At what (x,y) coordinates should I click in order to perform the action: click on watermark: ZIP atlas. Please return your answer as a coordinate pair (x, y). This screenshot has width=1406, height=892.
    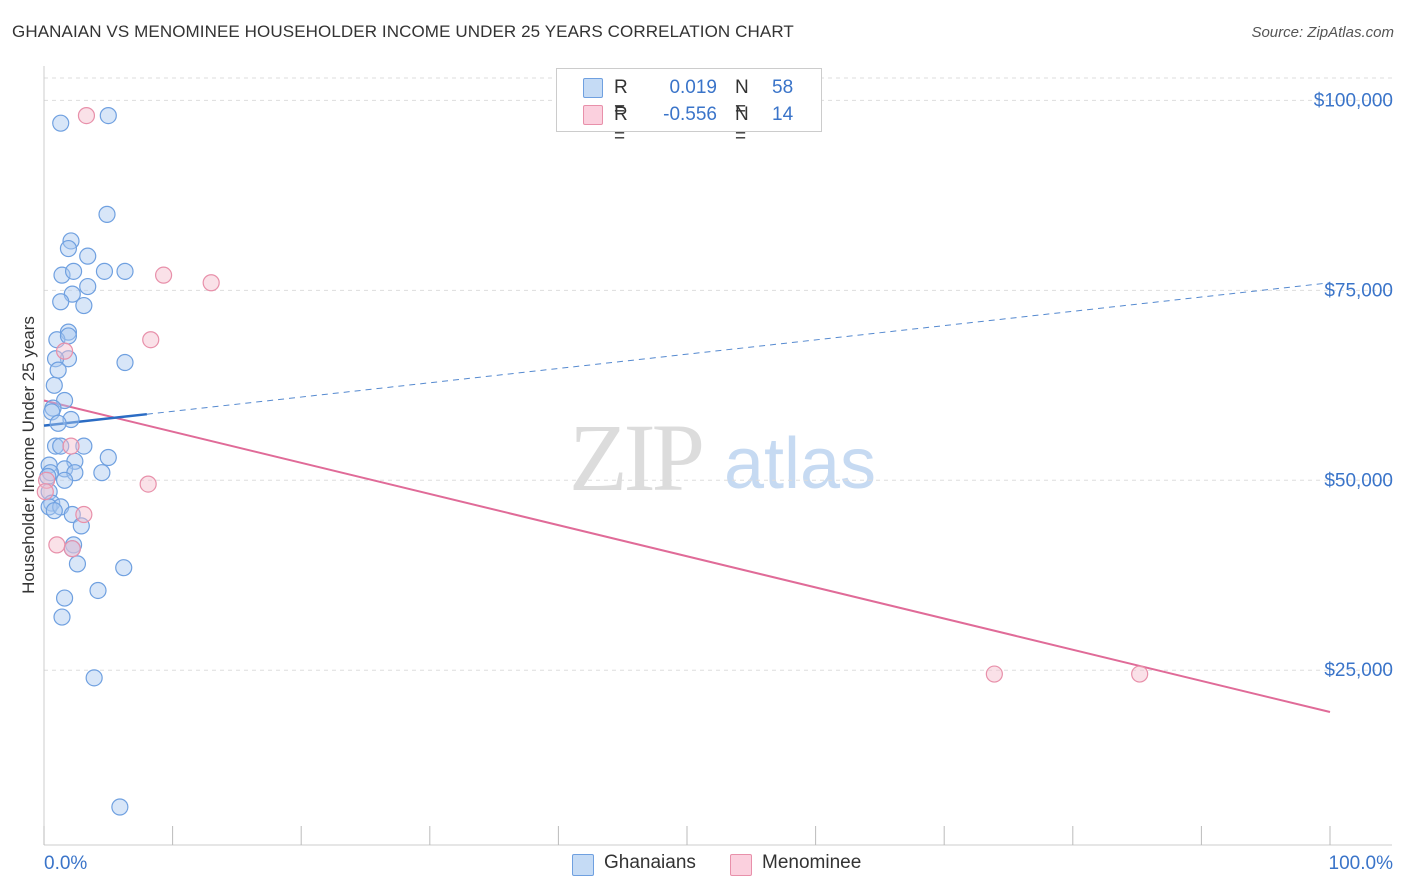
    Looking at the image, I should click on (722, 457).